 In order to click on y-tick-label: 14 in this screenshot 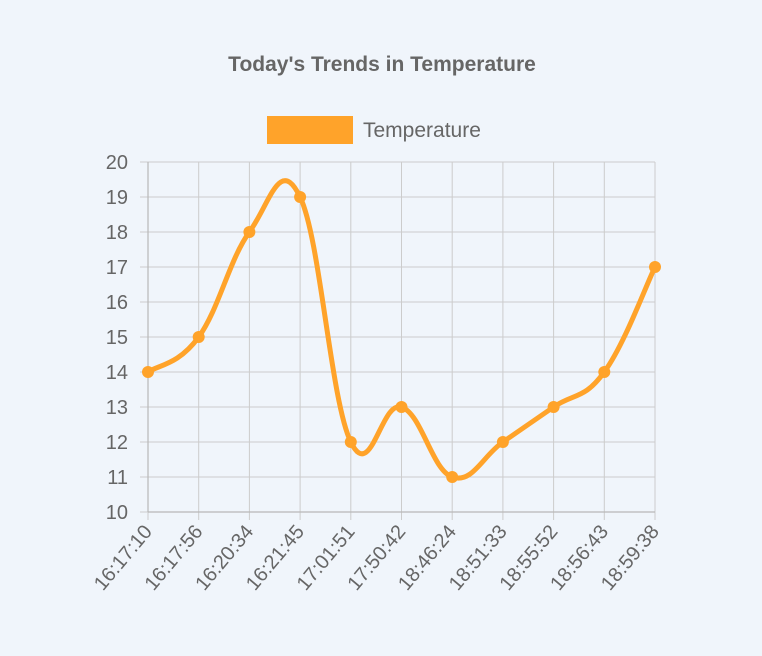, I will do `click(117, 373)`.